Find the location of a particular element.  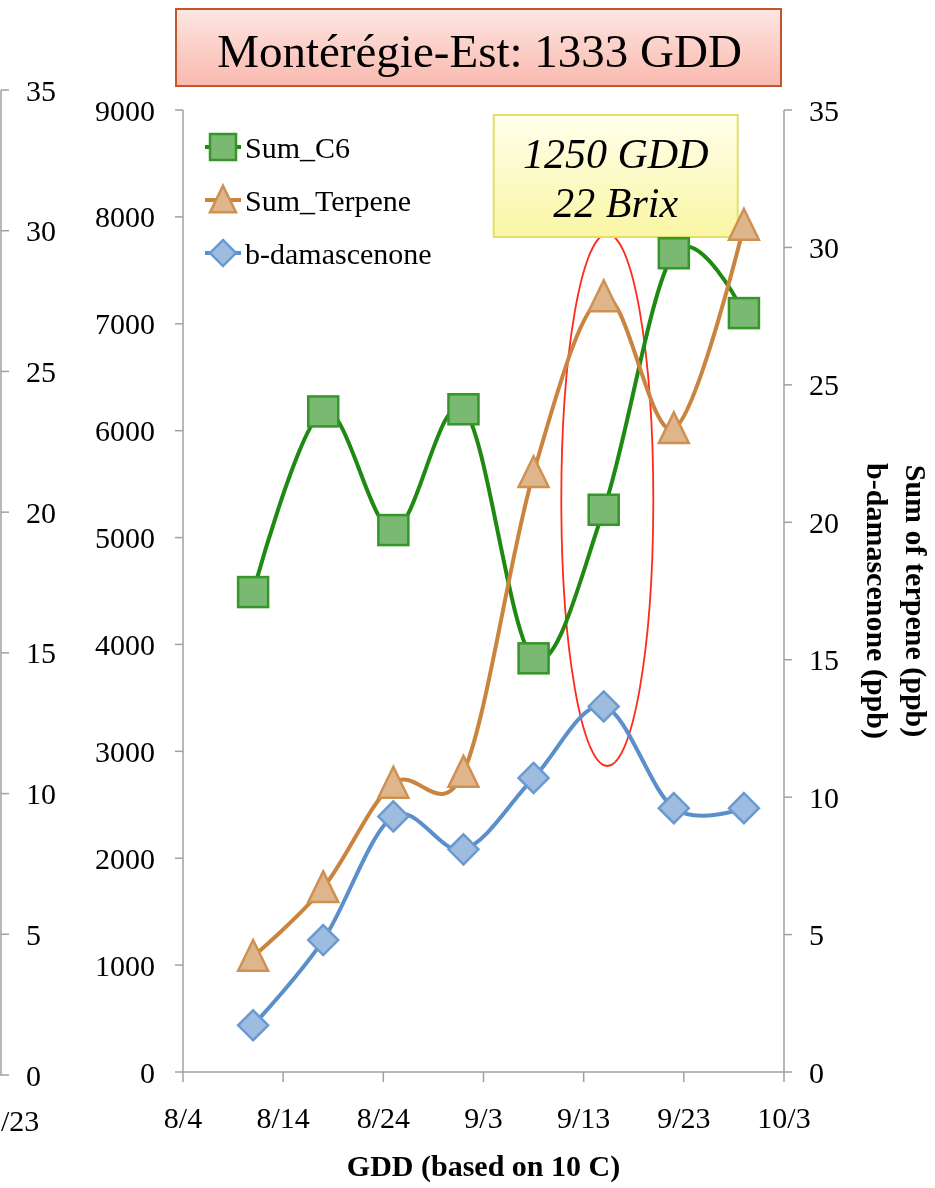

x-tick-label: 8/4 is located at coordinates (183, 1117).